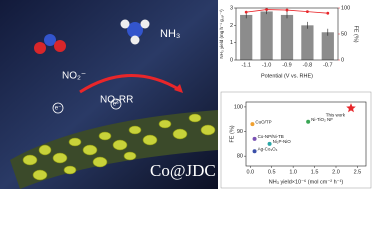 This screenshot has width=372, height=240. Describe the element at coordinates (271, 136) in the screenshot. I see `point-label: Co-NP/Ni-TB` at that location.